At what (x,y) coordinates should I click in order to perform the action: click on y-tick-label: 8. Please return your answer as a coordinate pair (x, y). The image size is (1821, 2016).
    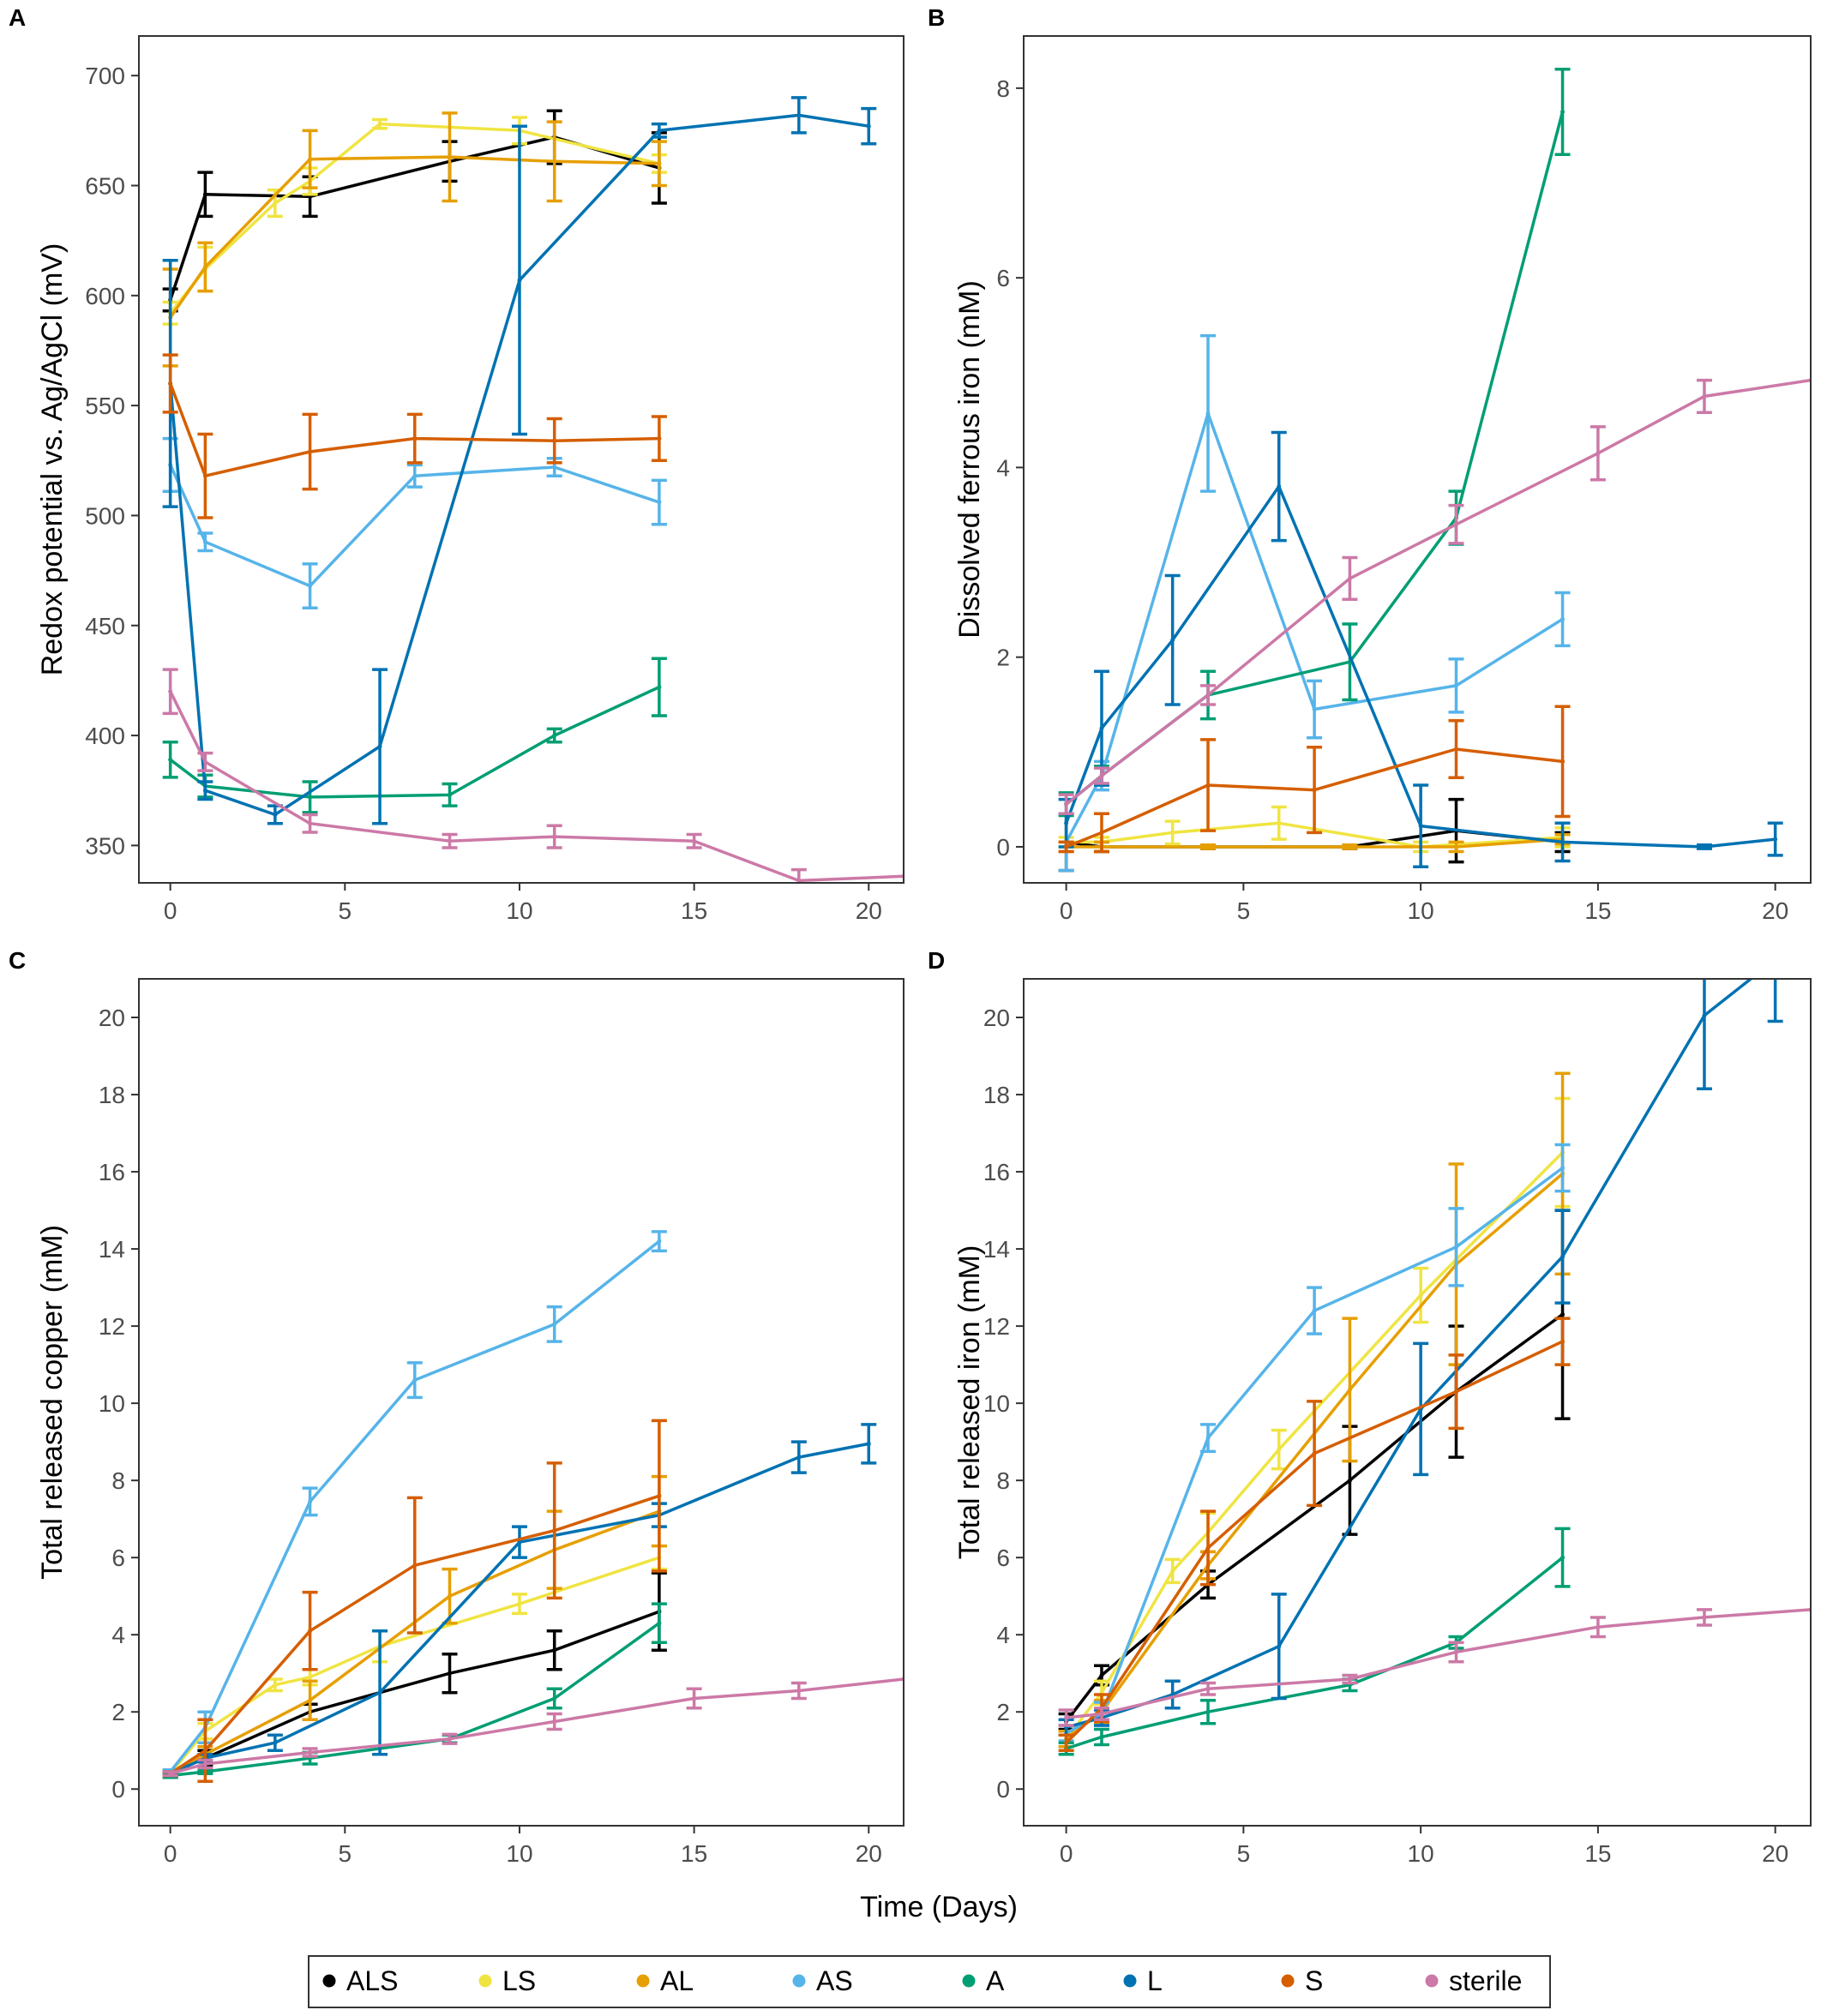
    Looking at the image, I should click on (1003, 1480).